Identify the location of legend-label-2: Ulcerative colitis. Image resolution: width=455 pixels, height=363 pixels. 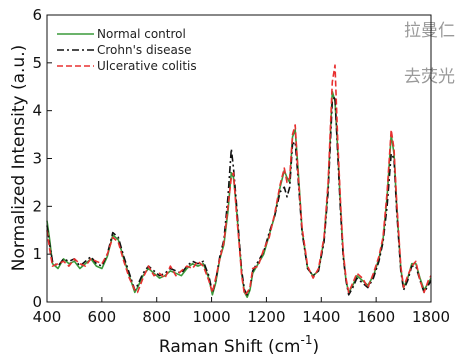
(147, 66).